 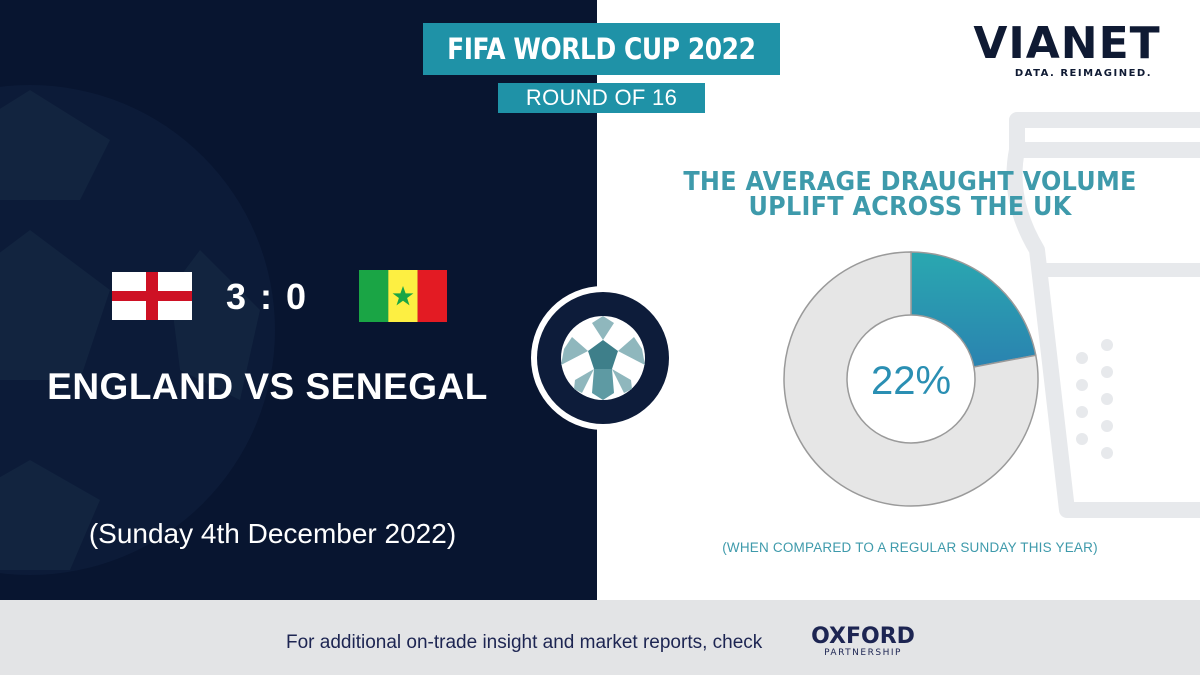 What do you see at coordinates (1103, 315) in the screenshot?
I see `background-pint-glass-icon` at bounding box center [1103, 315].